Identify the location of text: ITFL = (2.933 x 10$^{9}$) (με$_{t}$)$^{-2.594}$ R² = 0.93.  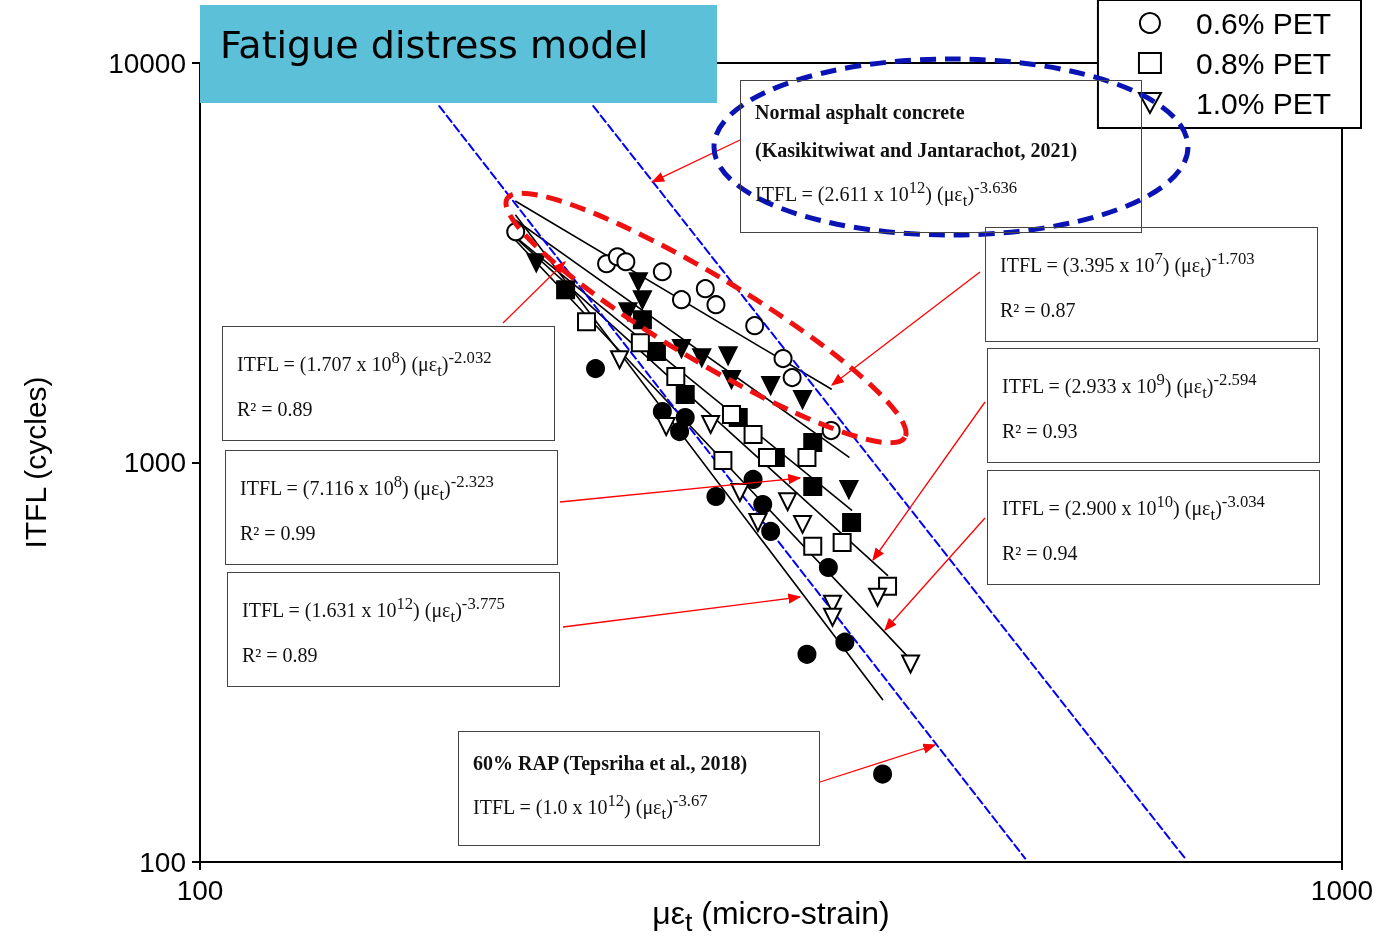
(1129, 406).